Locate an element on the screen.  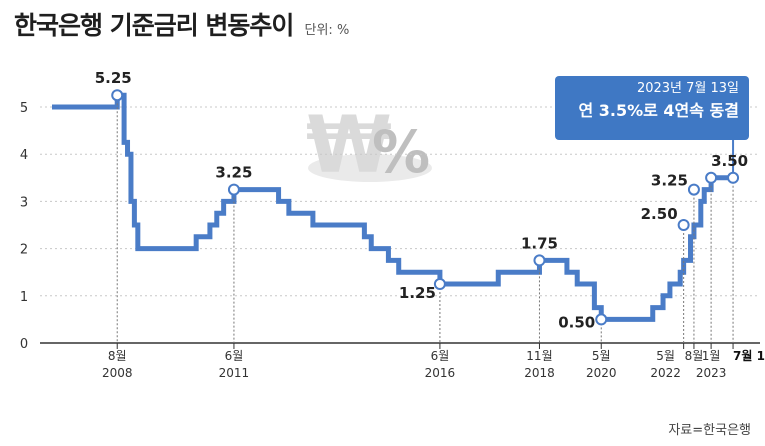
chart-title: 한국은행 기준금리 변동추이 is located at coordinates (154, 25).